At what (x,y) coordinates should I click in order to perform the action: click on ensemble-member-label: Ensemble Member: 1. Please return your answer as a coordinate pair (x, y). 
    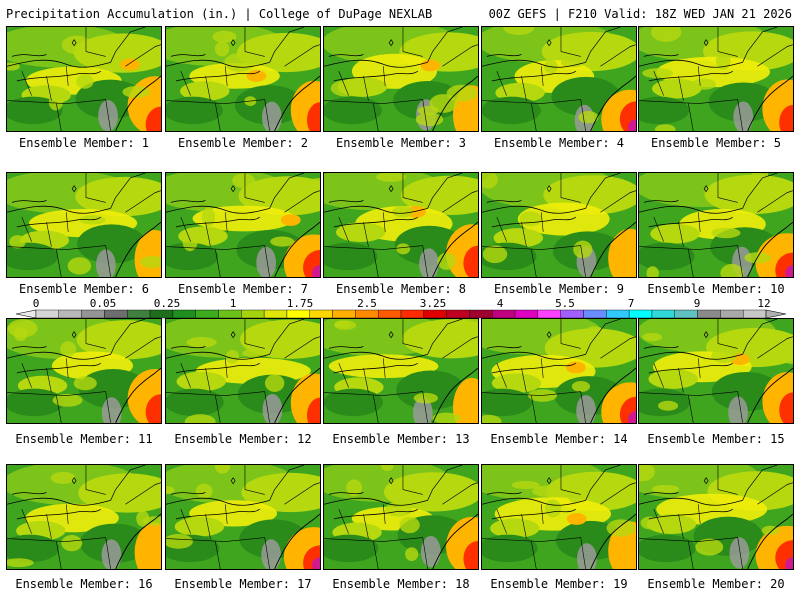
    Looking at the image, I should click on (84, 143).